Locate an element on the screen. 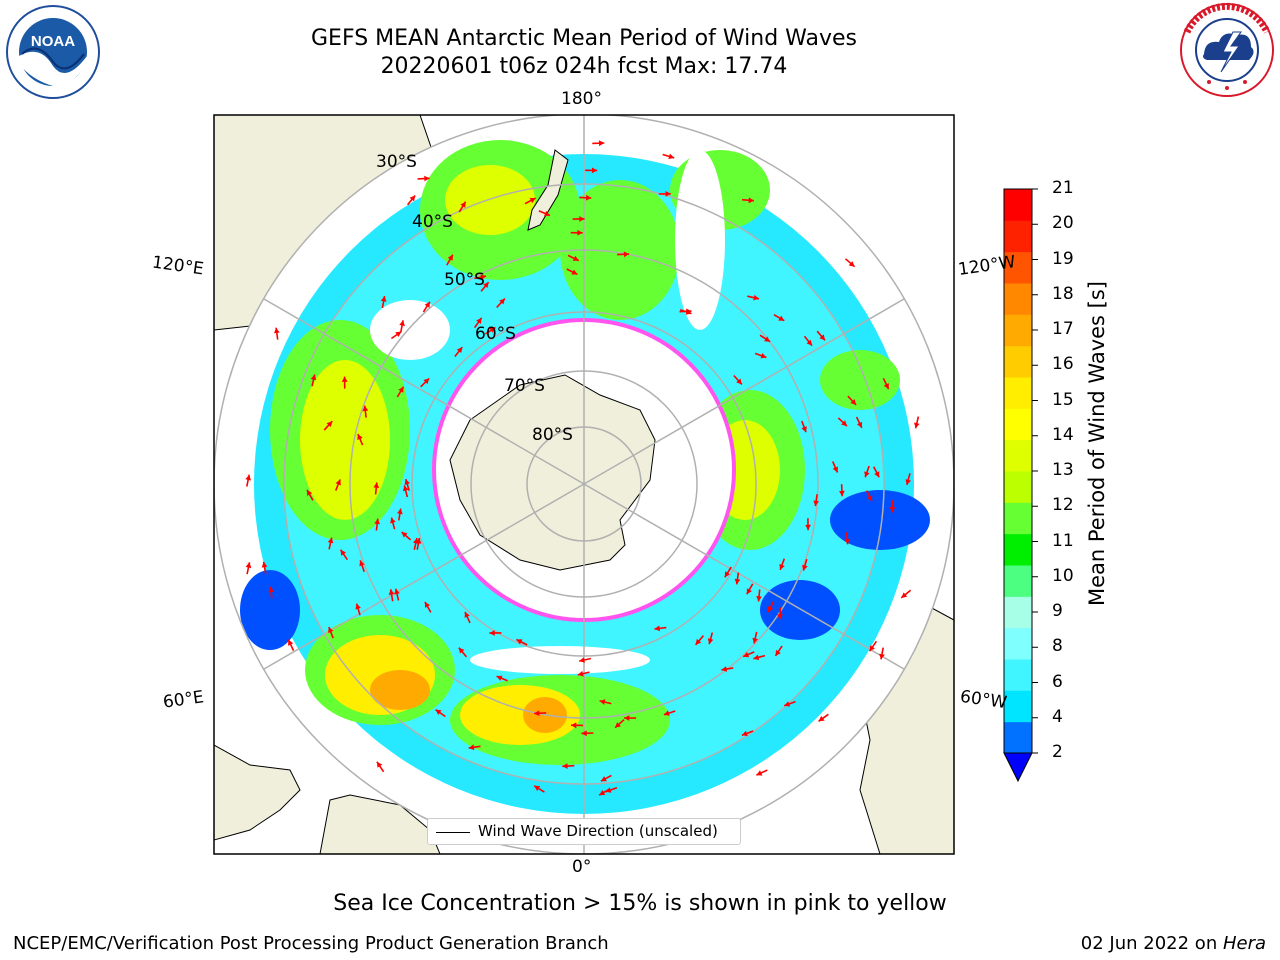 Image resolution: width=1280 pixels, height=960 pixels. chart-subtitle: 20220601 t06z 024h fcst Max: 17.74 is located at coordinates (584, 66).